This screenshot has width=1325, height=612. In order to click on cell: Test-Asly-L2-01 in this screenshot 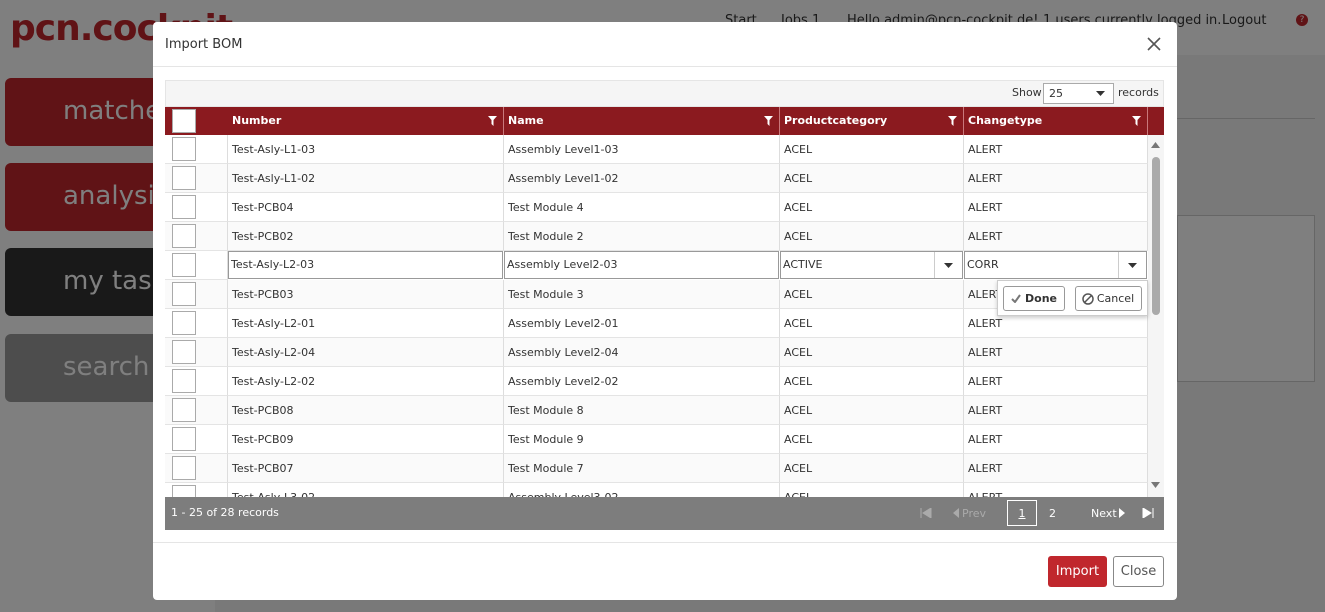, I will do `click(366, 323)`.